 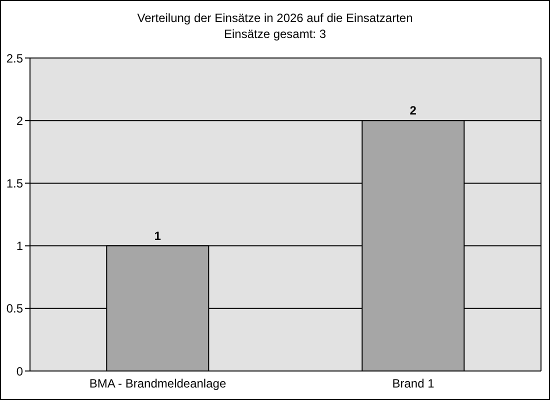 What do you see at coordinates (158, 235) in the screenshot?
I see `data-label: 1` at bounding box center [158, 235].